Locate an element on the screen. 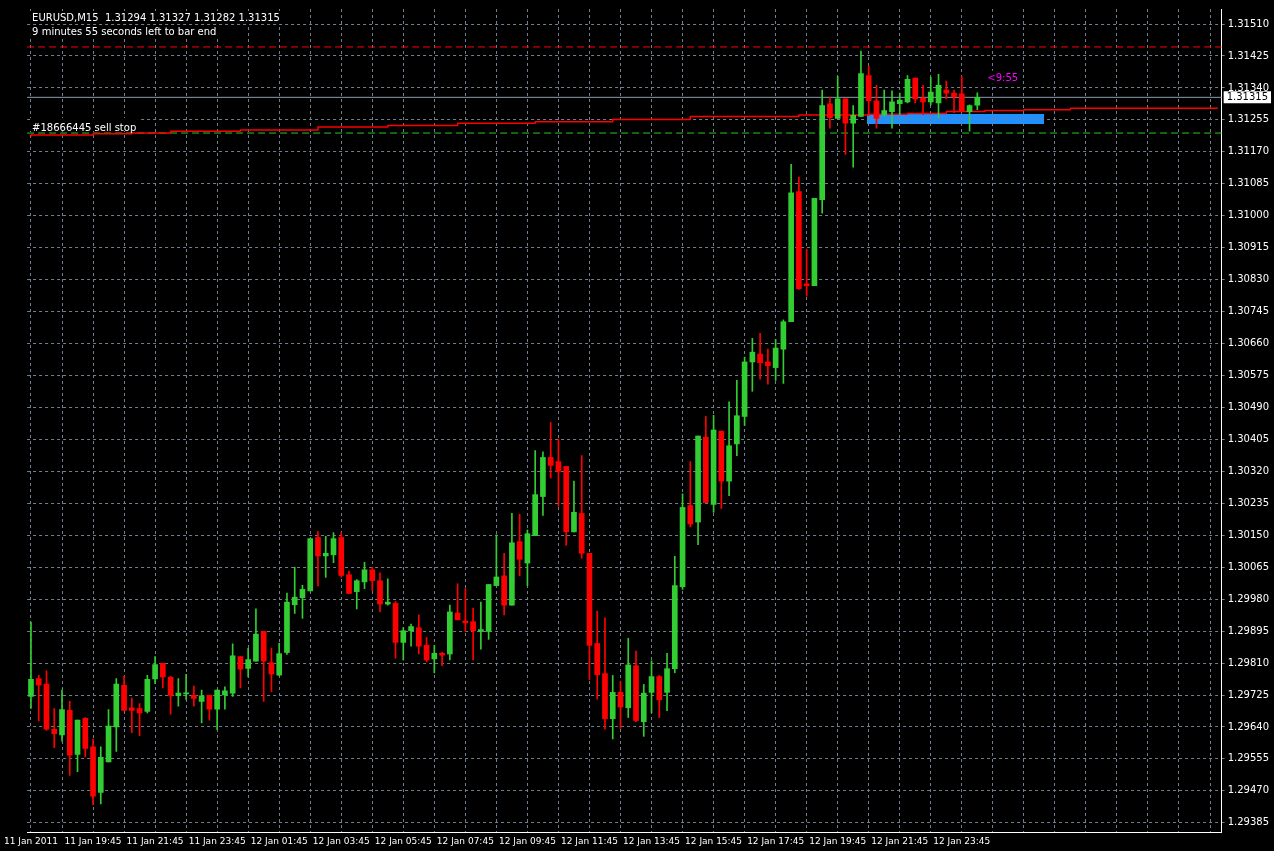 This screenshot has width=1274, height=851. y-tick-label: 1.30915 is located at coordinates (1248, 247).